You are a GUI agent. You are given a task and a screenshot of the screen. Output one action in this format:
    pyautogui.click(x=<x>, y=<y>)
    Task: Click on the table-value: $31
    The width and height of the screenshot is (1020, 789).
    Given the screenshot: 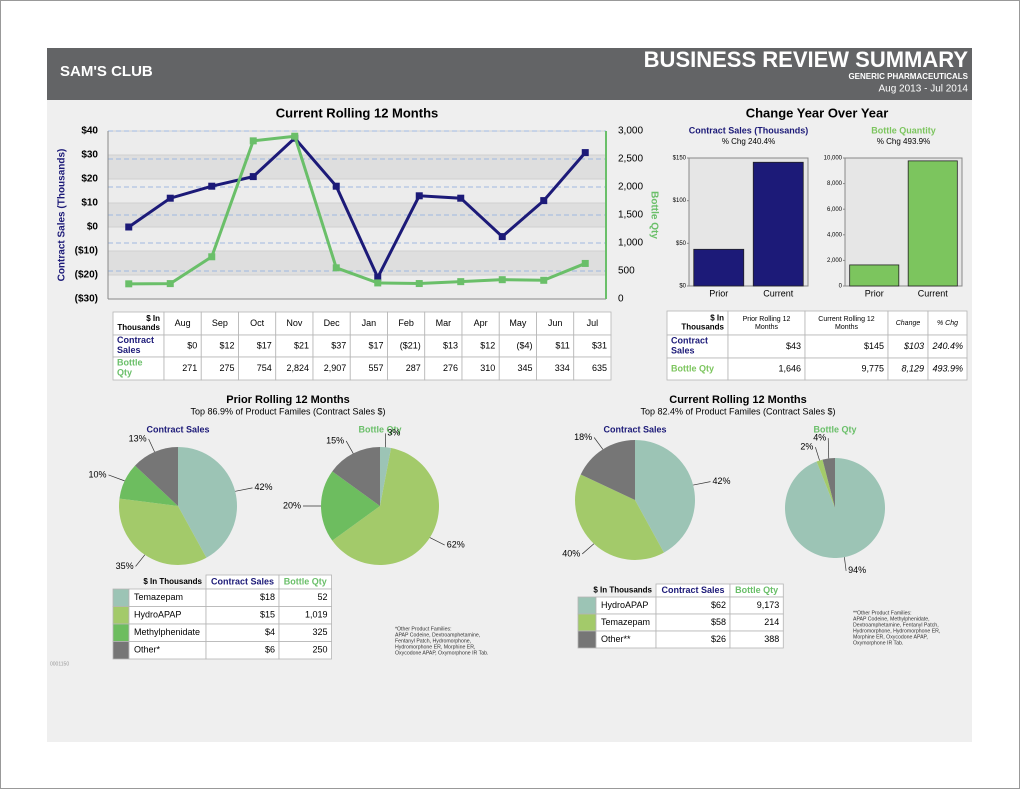 What is the action you would take?
    pyautogui.click(x=599, y=345)
    